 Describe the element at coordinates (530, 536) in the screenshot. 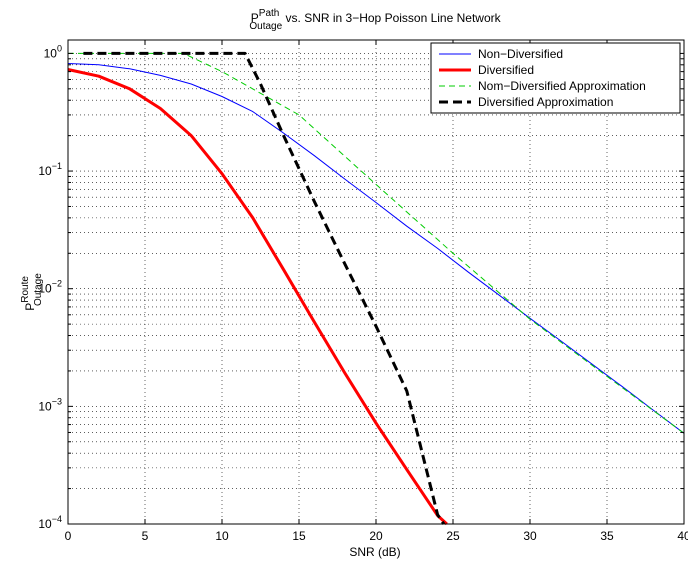

I see `x-tick-label: 30` at that location.